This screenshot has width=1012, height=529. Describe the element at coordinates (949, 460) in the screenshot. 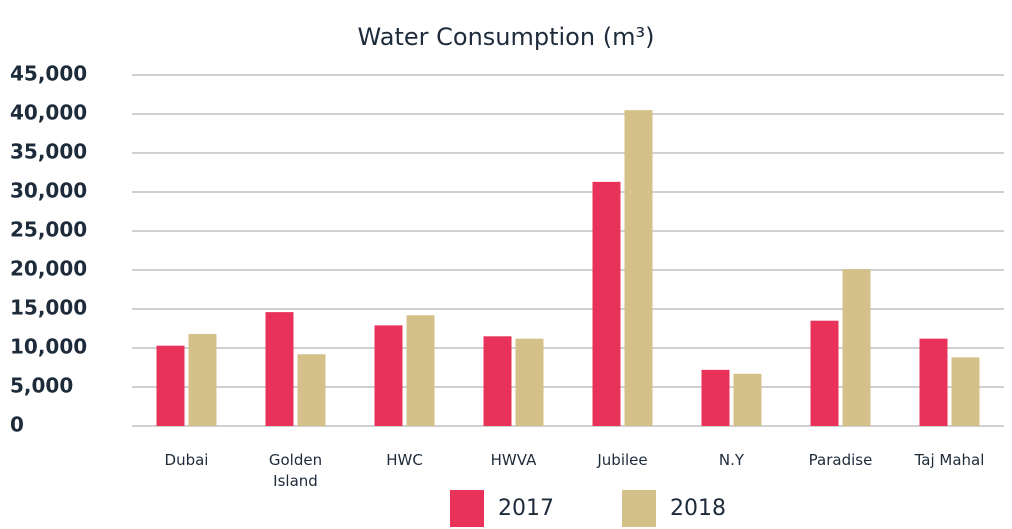

I see `x-tick-label: Taj Mahal` at that location.